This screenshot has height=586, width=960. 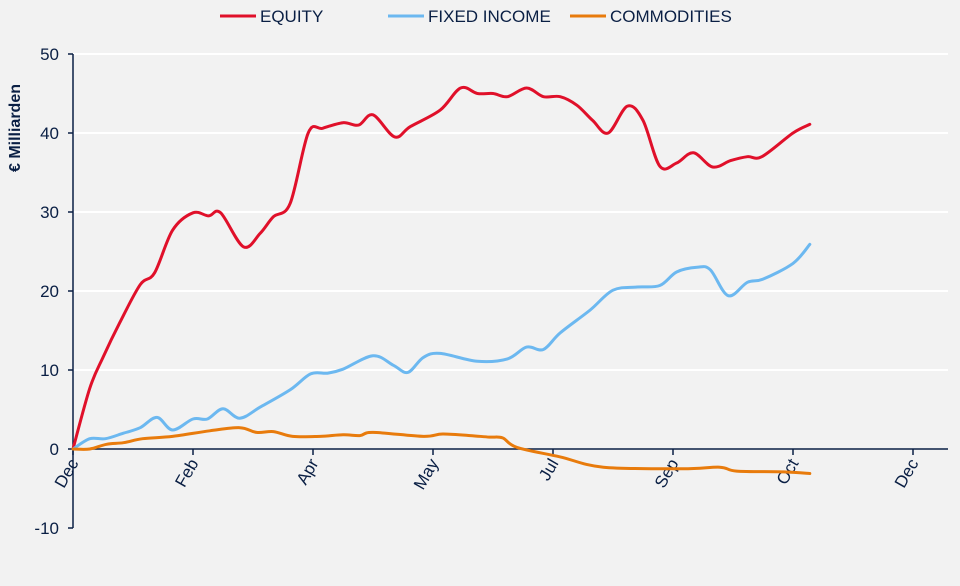 I want to click on y-tick-label: 20, so click(x=49, y=291).